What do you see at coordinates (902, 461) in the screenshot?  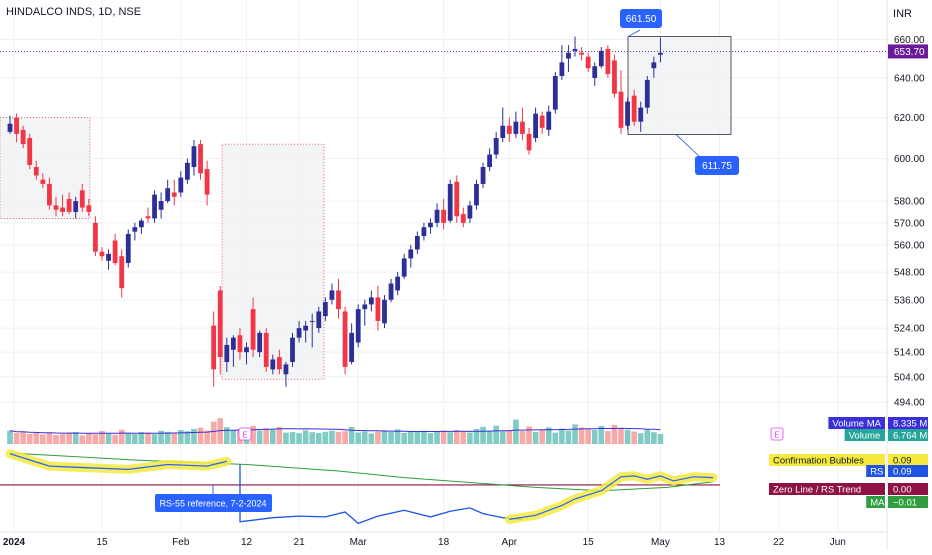 I see `legend-badge-value: 0.09` at bounding box center [902, 461].